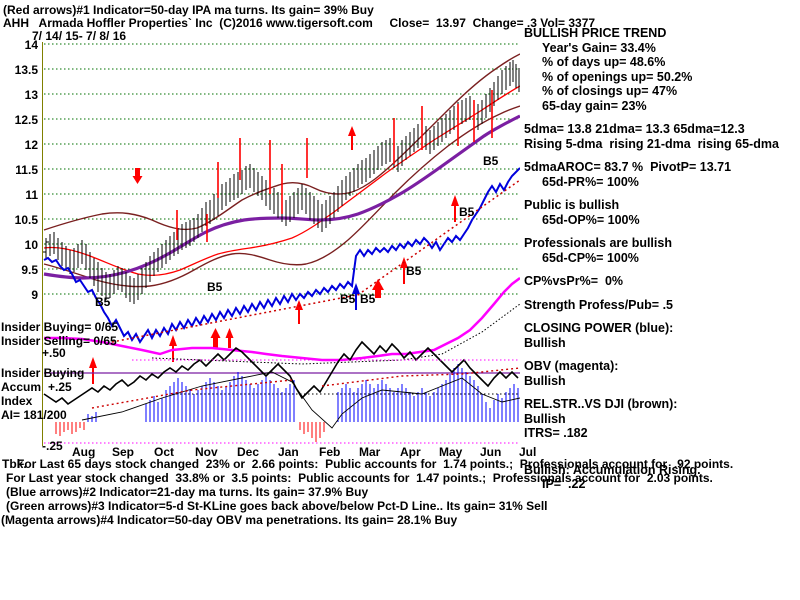  Describe the element at coordinates (54, 353) in the screenshot. I see `cp-scale-plus50: +.50` at that location.